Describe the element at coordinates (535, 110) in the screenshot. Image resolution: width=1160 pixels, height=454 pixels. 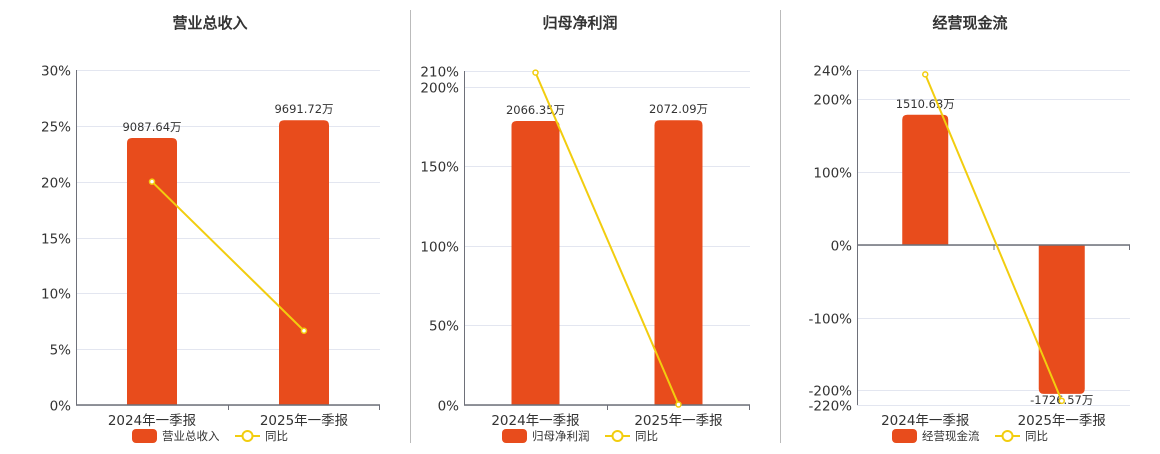
I see `bar-value-label: 2066.35万` at that location.